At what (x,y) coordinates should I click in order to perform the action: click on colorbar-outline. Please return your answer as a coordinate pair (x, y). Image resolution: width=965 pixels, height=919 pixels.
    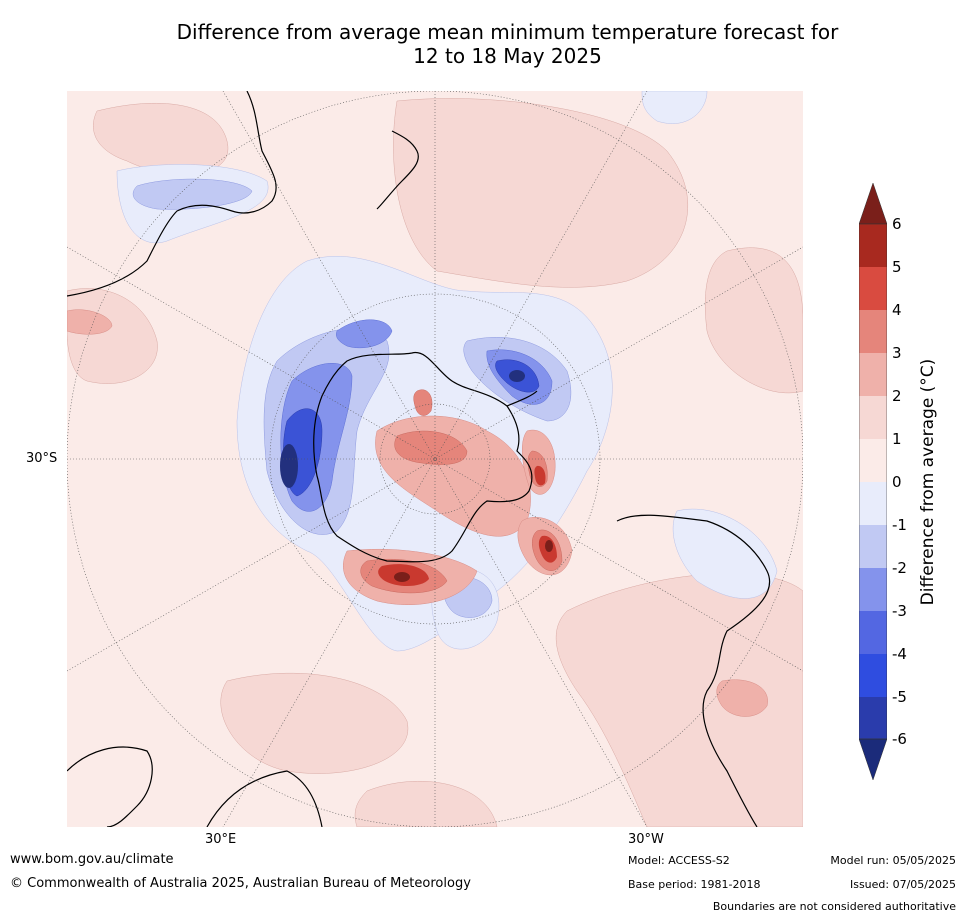
    Looking at the image, I should click on (873, 481).